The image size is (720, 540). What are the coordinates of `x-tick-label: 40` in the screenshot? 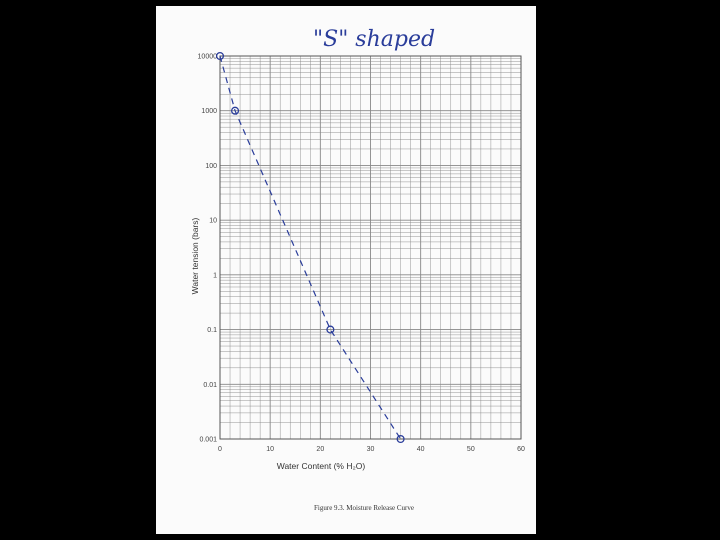 It's located at (421, 449).